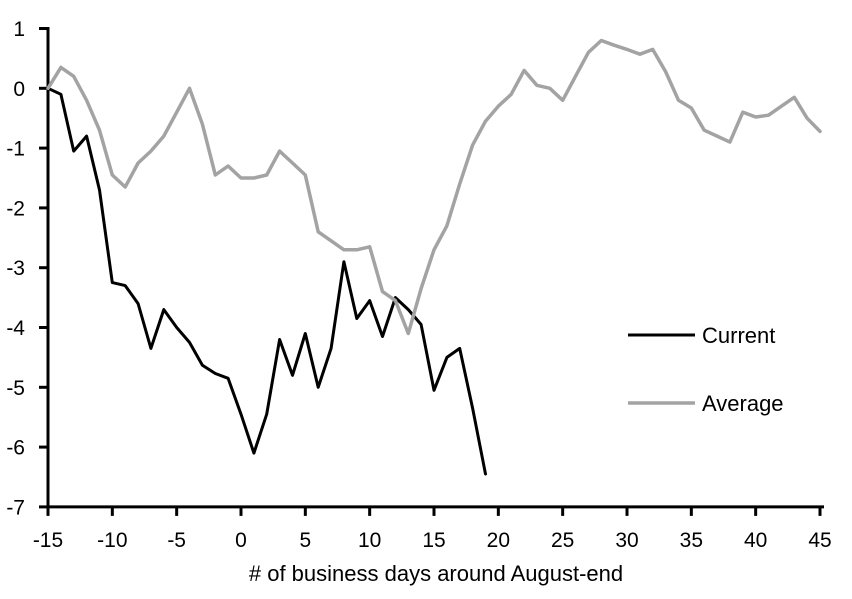 This screenshot has width=852, height=599. I want to click on y-tick-label: 1, so click(19, 29).